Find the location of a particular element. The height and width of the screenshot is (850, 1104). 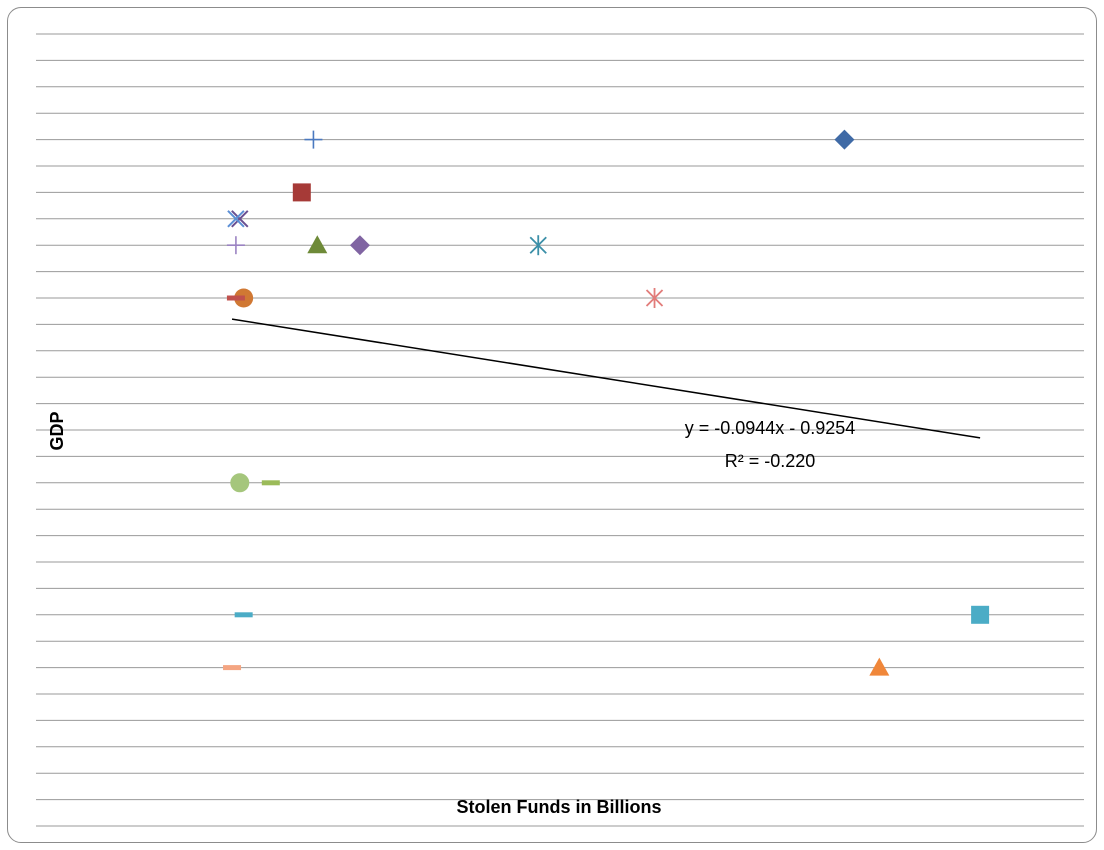

x-axis-title: Stolen Funds in Billions is located at coordinates (559, 807).